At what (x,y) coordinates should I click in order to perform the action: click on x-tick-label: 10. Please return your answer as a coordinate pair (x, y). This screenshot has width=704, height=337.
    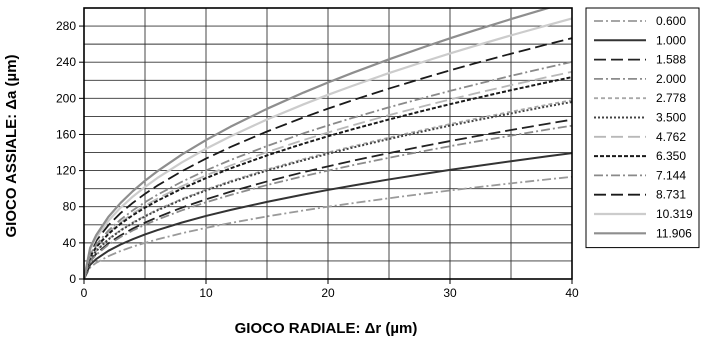
    Looking at the image, I should click on (206, 293).